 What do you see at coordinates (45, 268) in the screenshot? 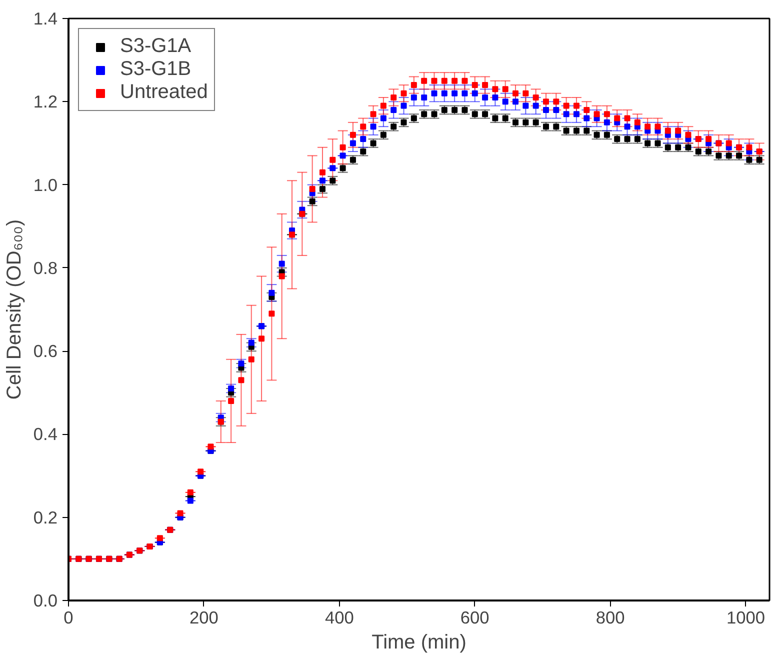
I see `y-tick-label: 0.8` at bounding box center [45, 268].